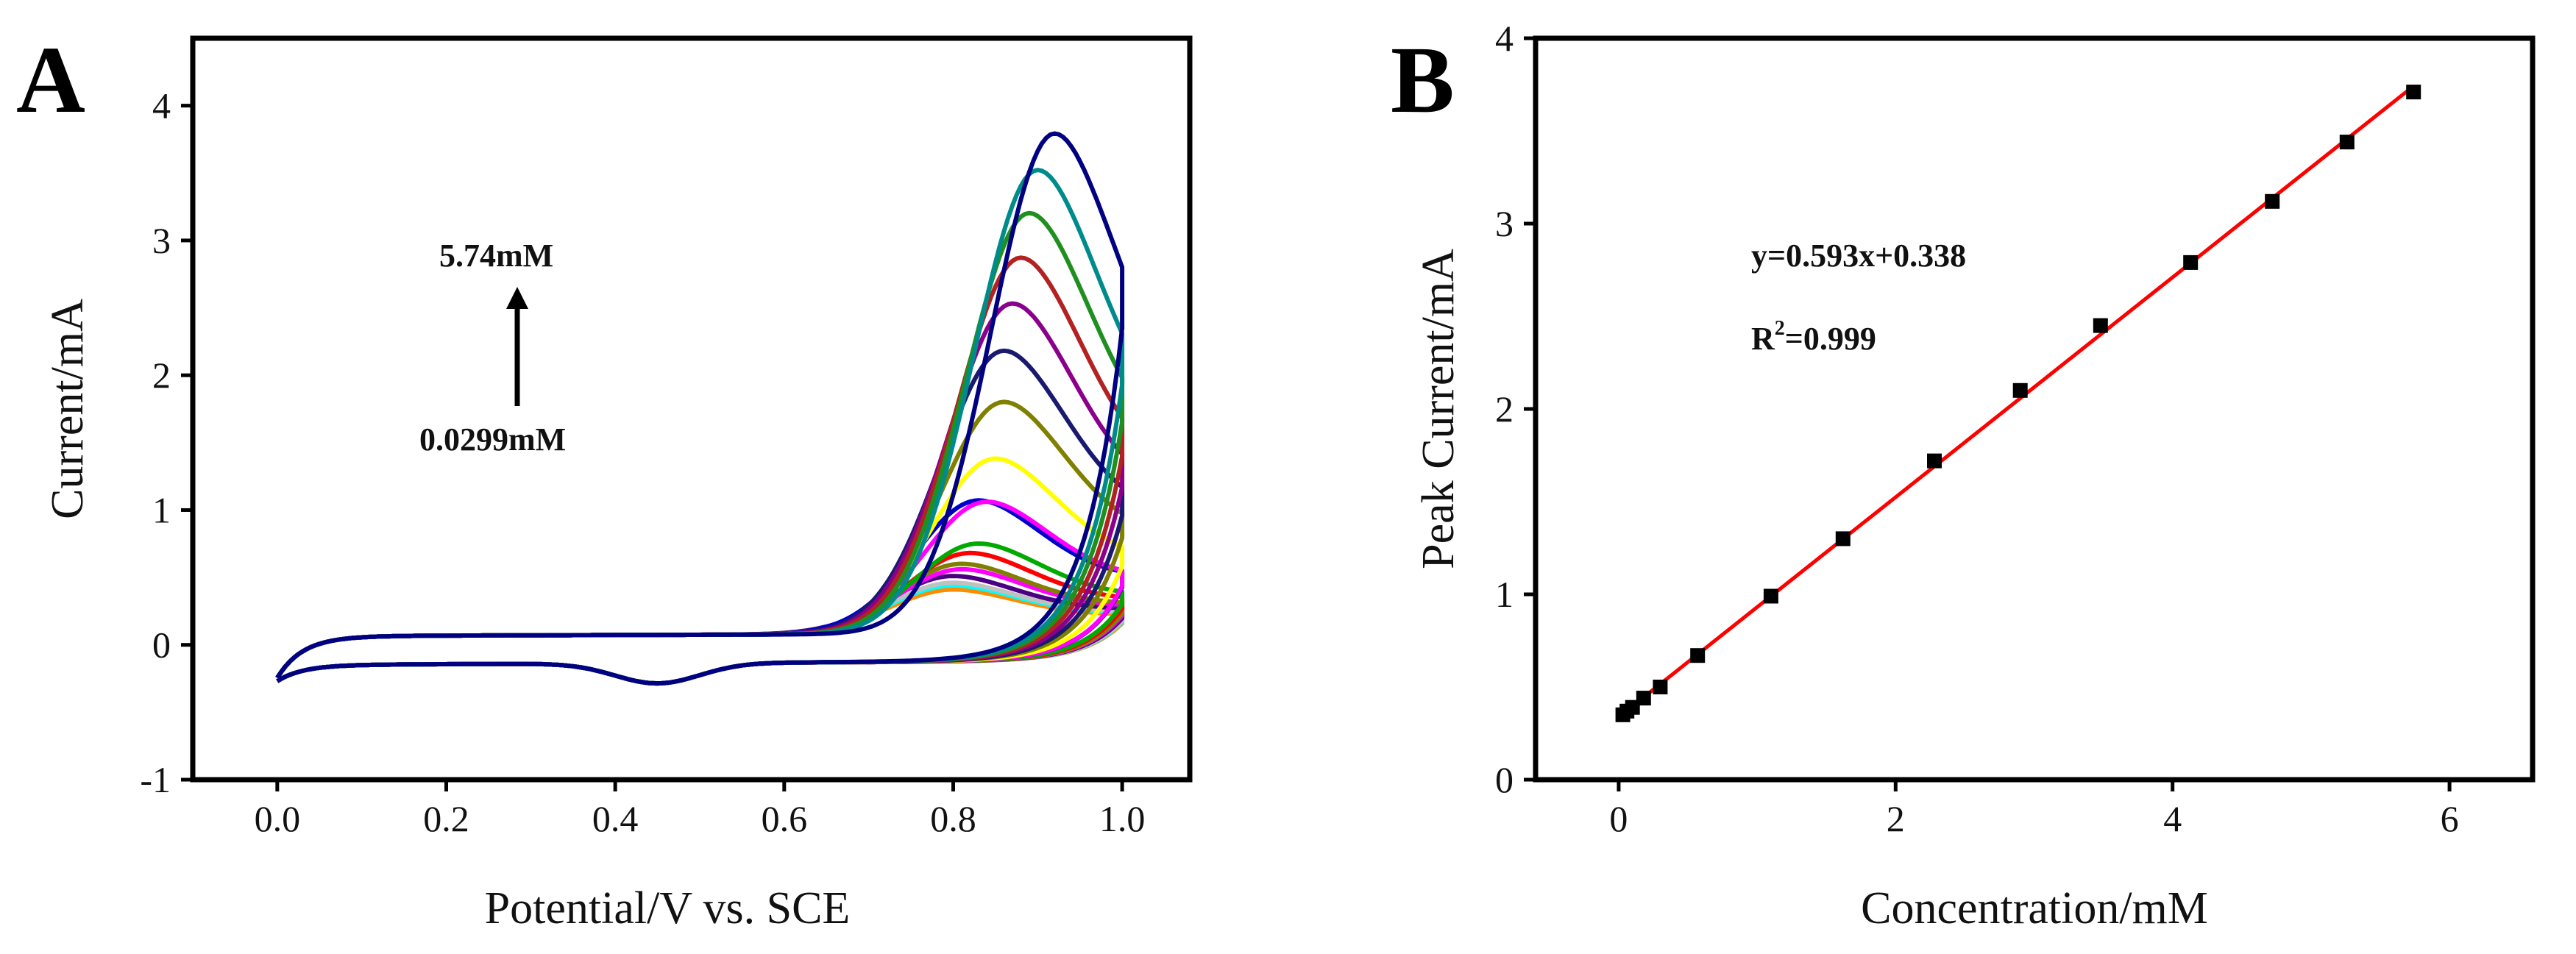 This screenshot has width=2576, height=954. I want to click on x-tick-label: 4, so click(2172, 819).